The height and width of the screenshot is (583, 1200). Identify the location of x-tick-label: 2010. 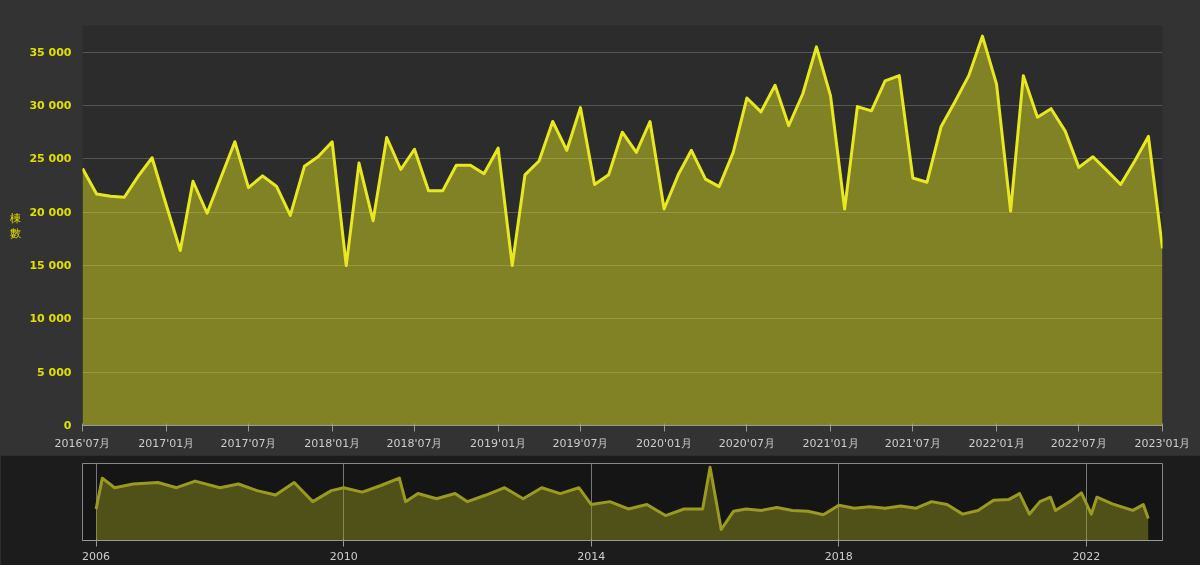
(343, 556).